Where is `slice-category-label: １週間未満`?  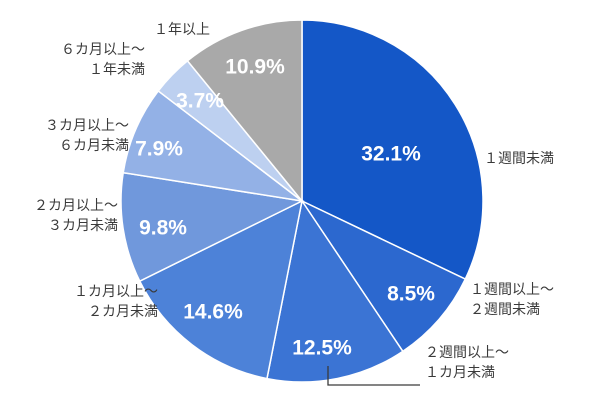
slice-category-label: １週間未満 is located at coordinates (519, 159).